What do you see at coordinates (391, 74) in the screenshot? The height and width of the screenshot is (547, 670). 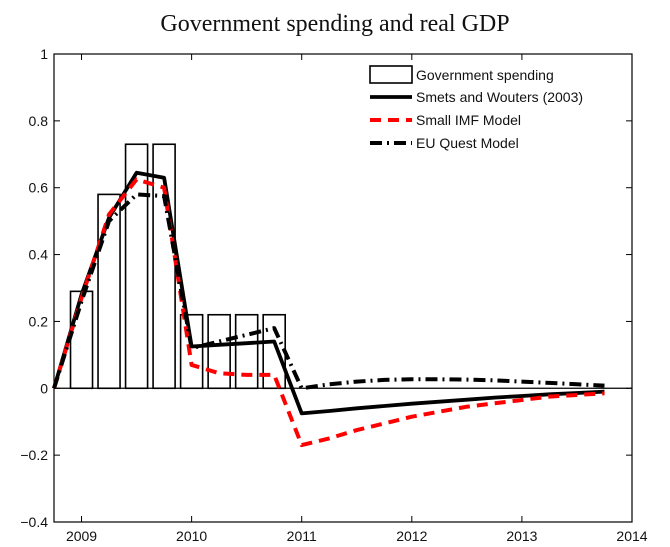 I see `legend-swatch-government-spending` at bounding box center [391, 74].